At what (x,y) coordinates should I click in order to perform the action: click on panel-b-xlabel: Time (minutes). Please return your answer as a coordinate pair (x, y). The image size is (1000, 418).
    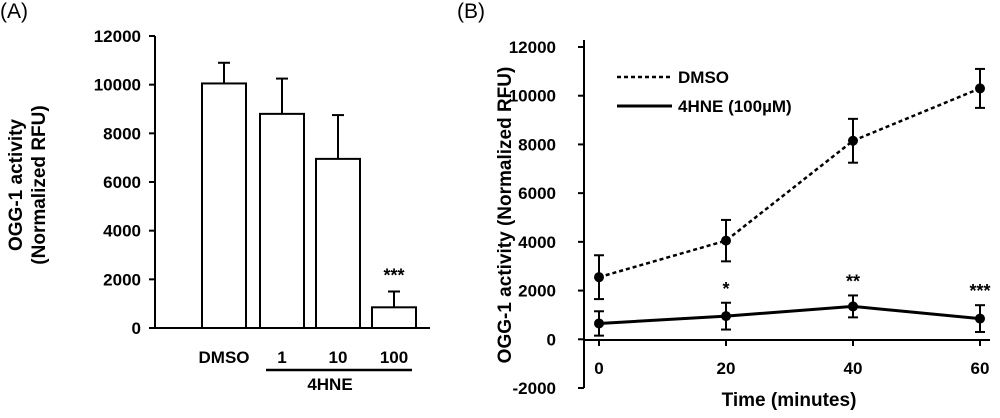
    Looking at the image, I should click on (789, 400).